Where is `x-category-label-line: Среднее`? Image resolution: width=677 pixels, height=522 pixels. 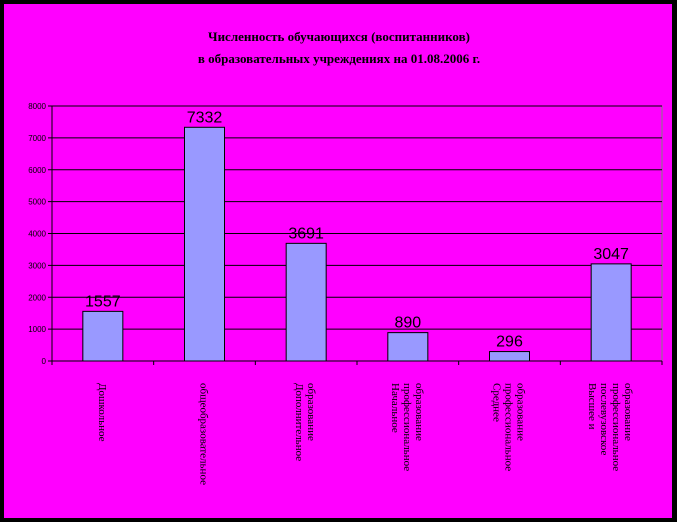 x-category-label-line: Среднее is located at coordinates (497, 402).